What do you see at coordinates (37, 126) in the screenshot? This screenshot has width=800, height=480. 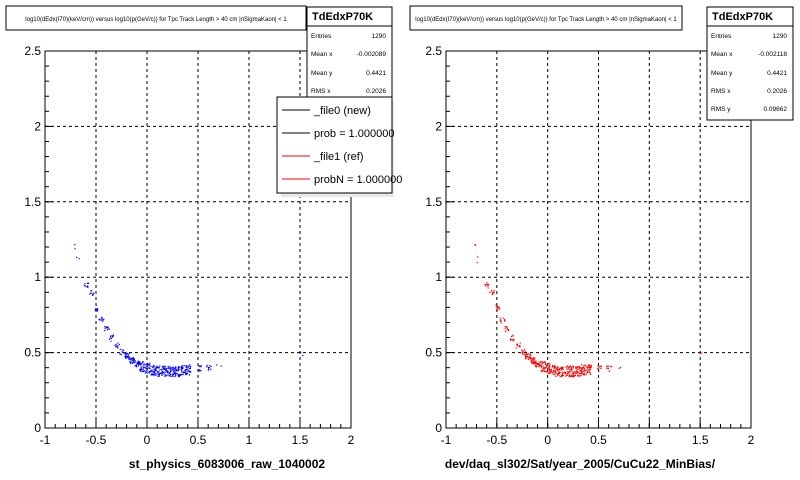 I see `y-tick-label: 2` at bounding box center [37, 126].